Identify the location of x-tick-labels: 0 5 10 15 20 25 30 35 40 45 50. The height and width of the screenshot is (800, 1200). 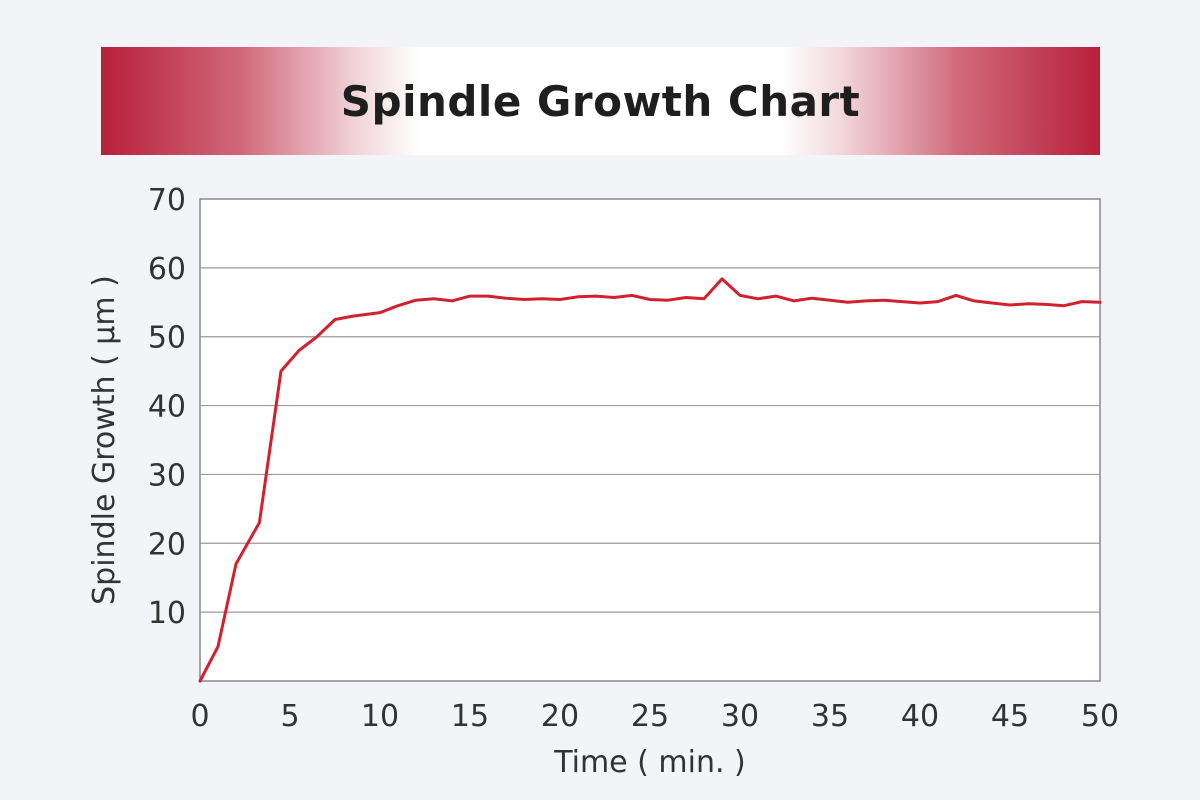
(654, 716).